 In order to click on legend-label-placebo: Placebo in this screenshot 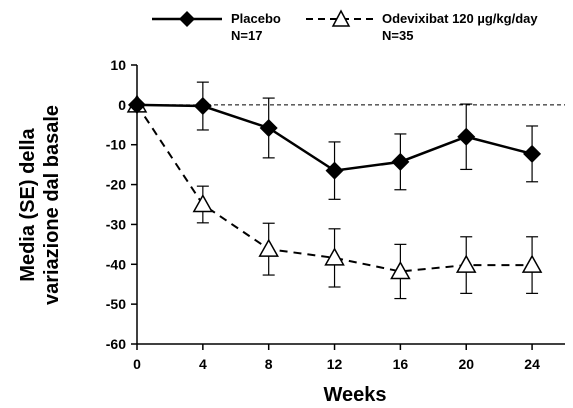, I will do `click(256, 18)`.